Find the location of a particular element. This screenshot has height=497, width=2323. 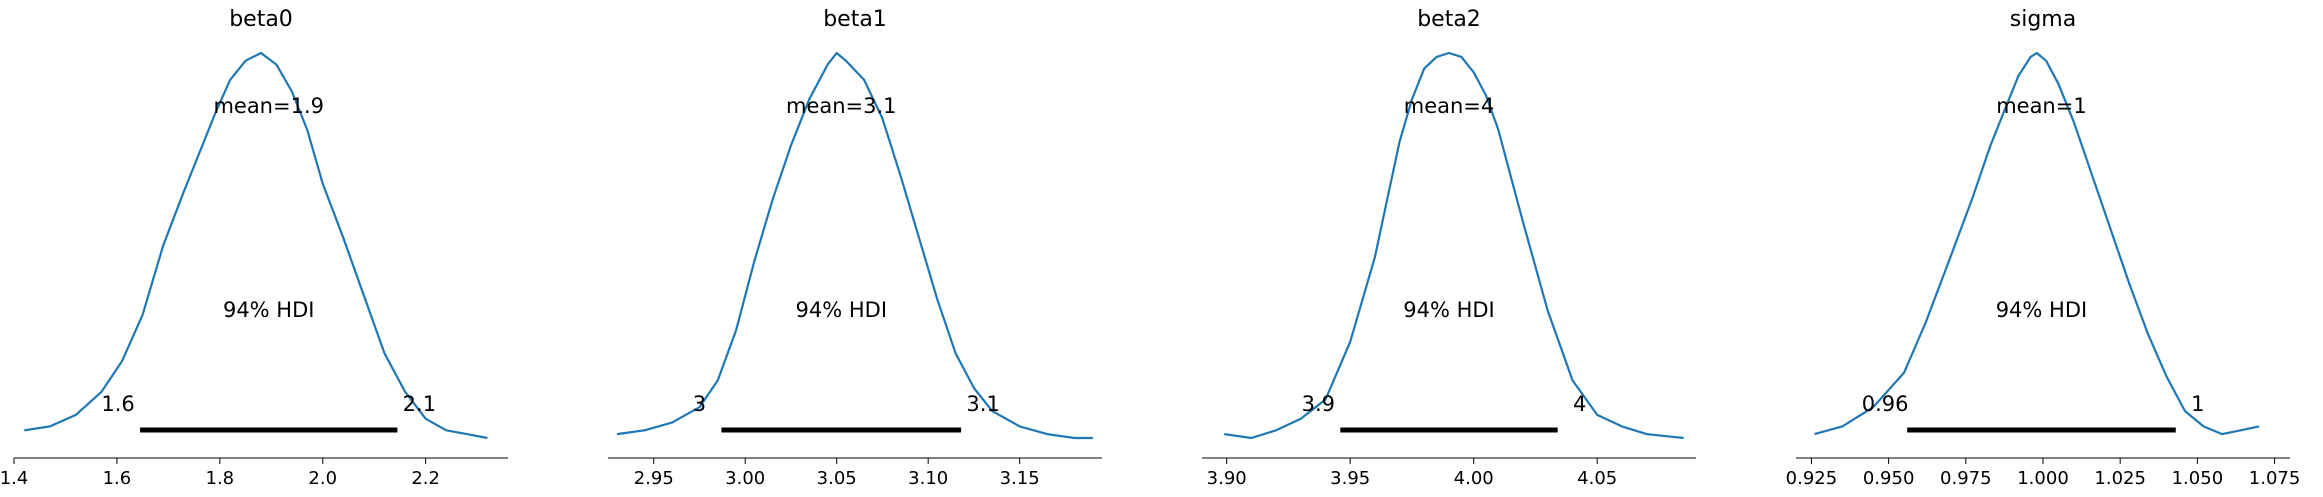

x-tick-label: 1.075 is located at coordinates (2275, 478).